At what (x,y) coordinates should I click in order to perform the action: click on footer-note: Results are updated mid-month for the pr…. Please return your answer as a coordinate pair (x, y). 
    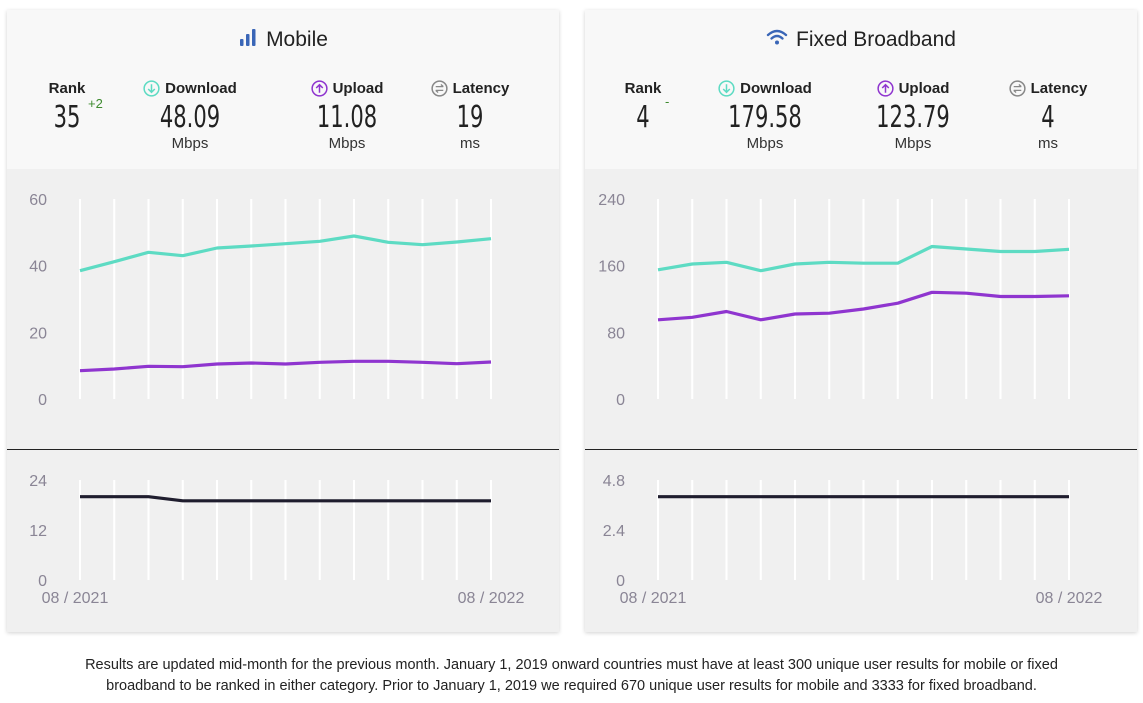
    Looking at the image, I should click on (571, 676).